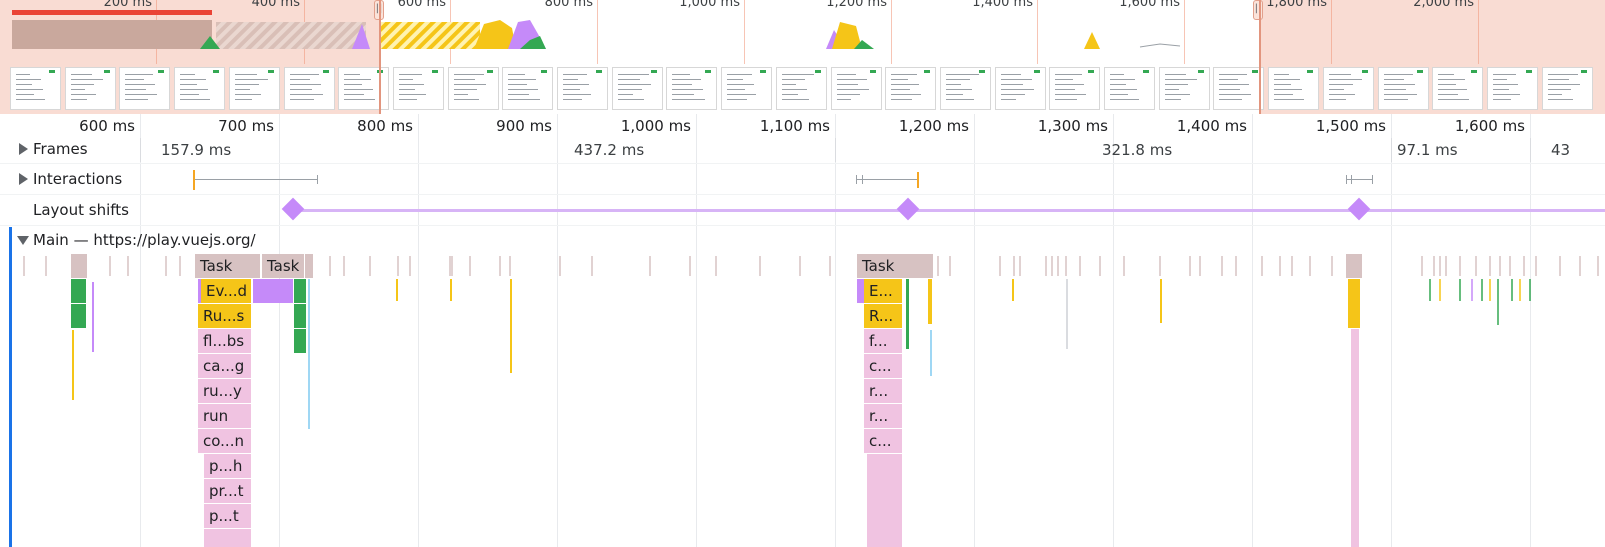 This screenshot has height=547, width=1605. Describe the element at coordinates (144, 240) in the screenshot. I see `main-track-label: Main — https://play.vuejs.org/` at that location.